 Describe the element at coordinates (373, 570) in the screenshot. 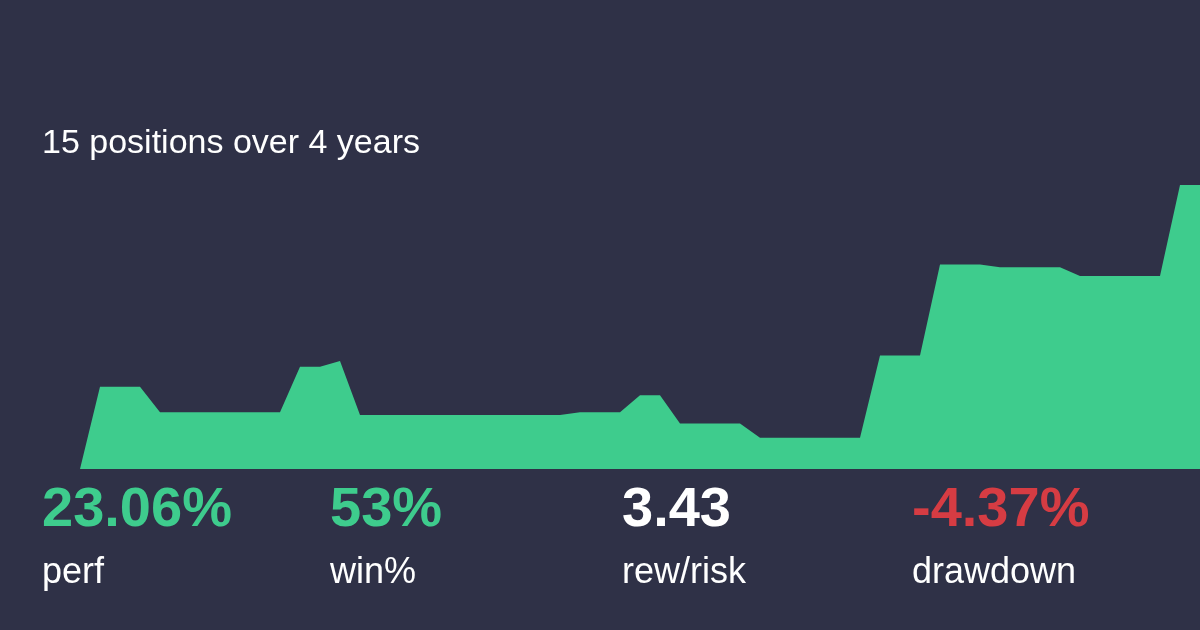

I see `text: win%` at that location.